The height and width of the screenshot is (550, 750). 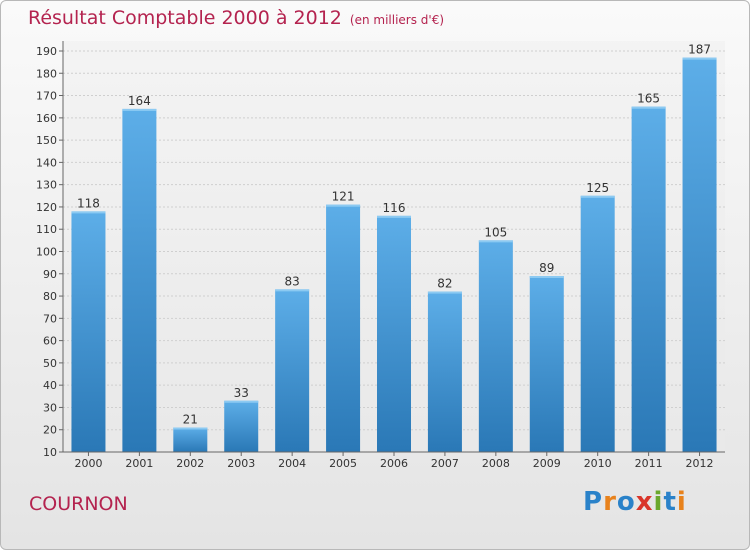 What do you see at coordinates (598, 463) in the screenshot?
I see `x-tick-label: 2010` at bounding box center [598, 463].